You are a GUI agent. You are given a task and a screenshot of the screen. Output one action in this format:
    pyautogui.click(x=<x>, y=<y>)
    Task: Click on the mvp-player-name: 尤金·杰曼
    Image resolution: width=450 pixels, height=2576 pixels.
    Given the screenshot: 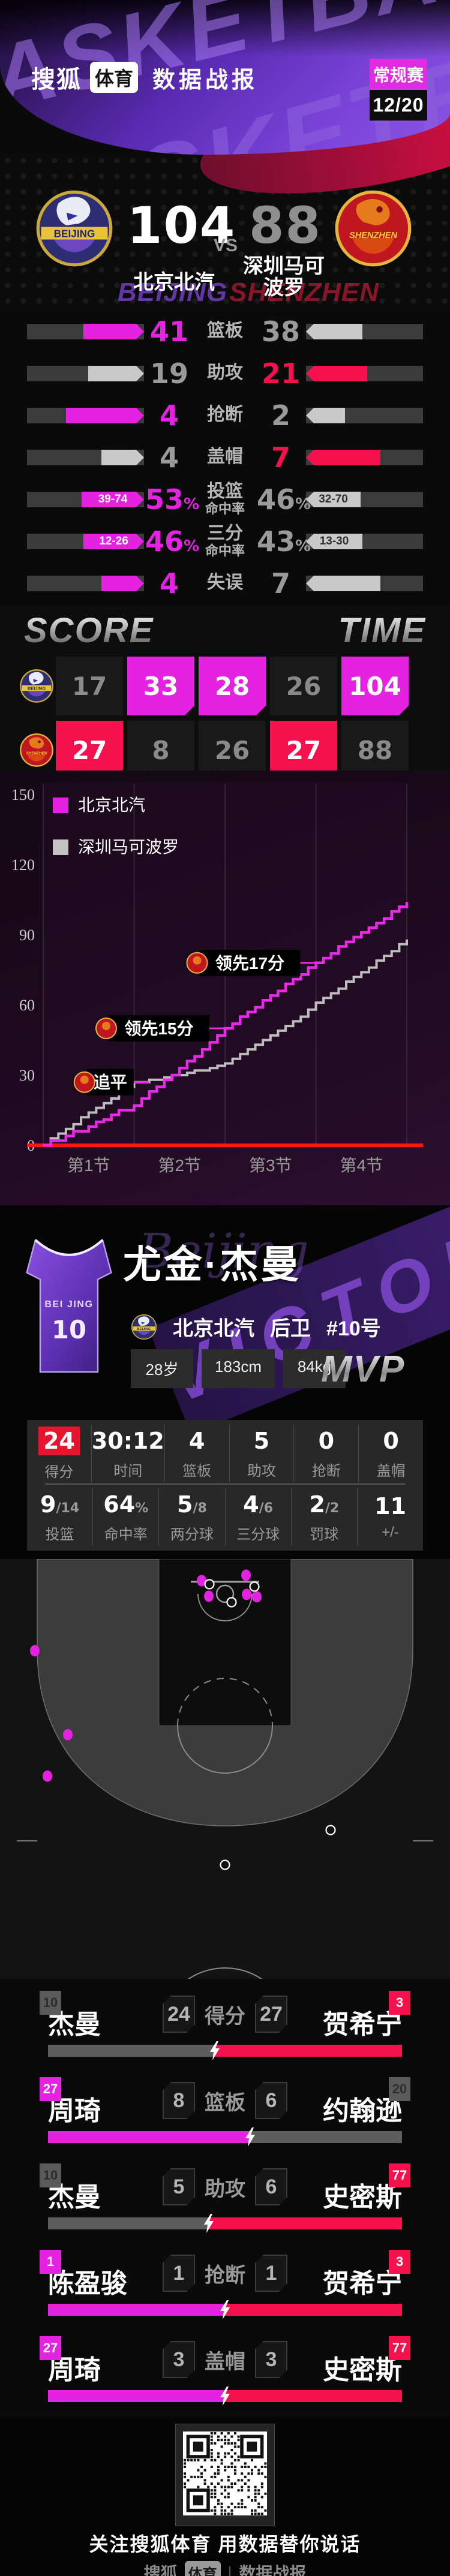 What is the action you would take?
    pyautogui.click(x=212, y=1264)
    